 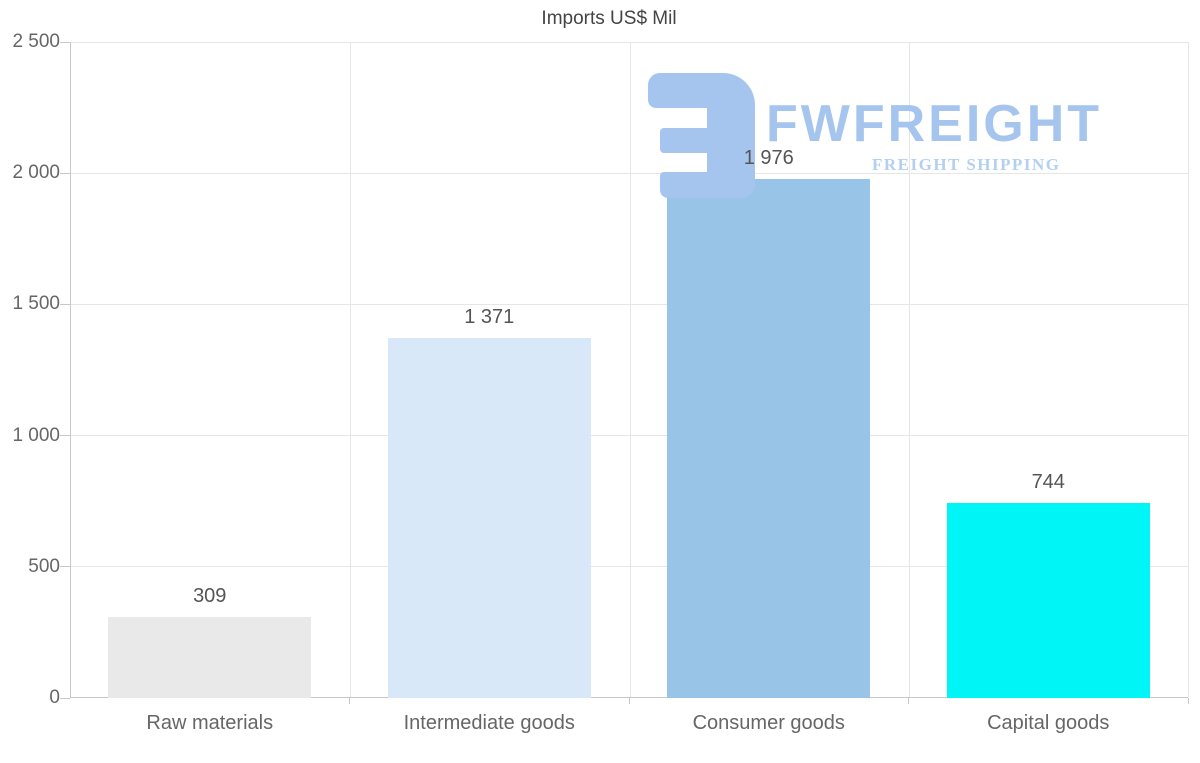 I want to click on category-label: Consumer goods, so click(x=768, y=723).